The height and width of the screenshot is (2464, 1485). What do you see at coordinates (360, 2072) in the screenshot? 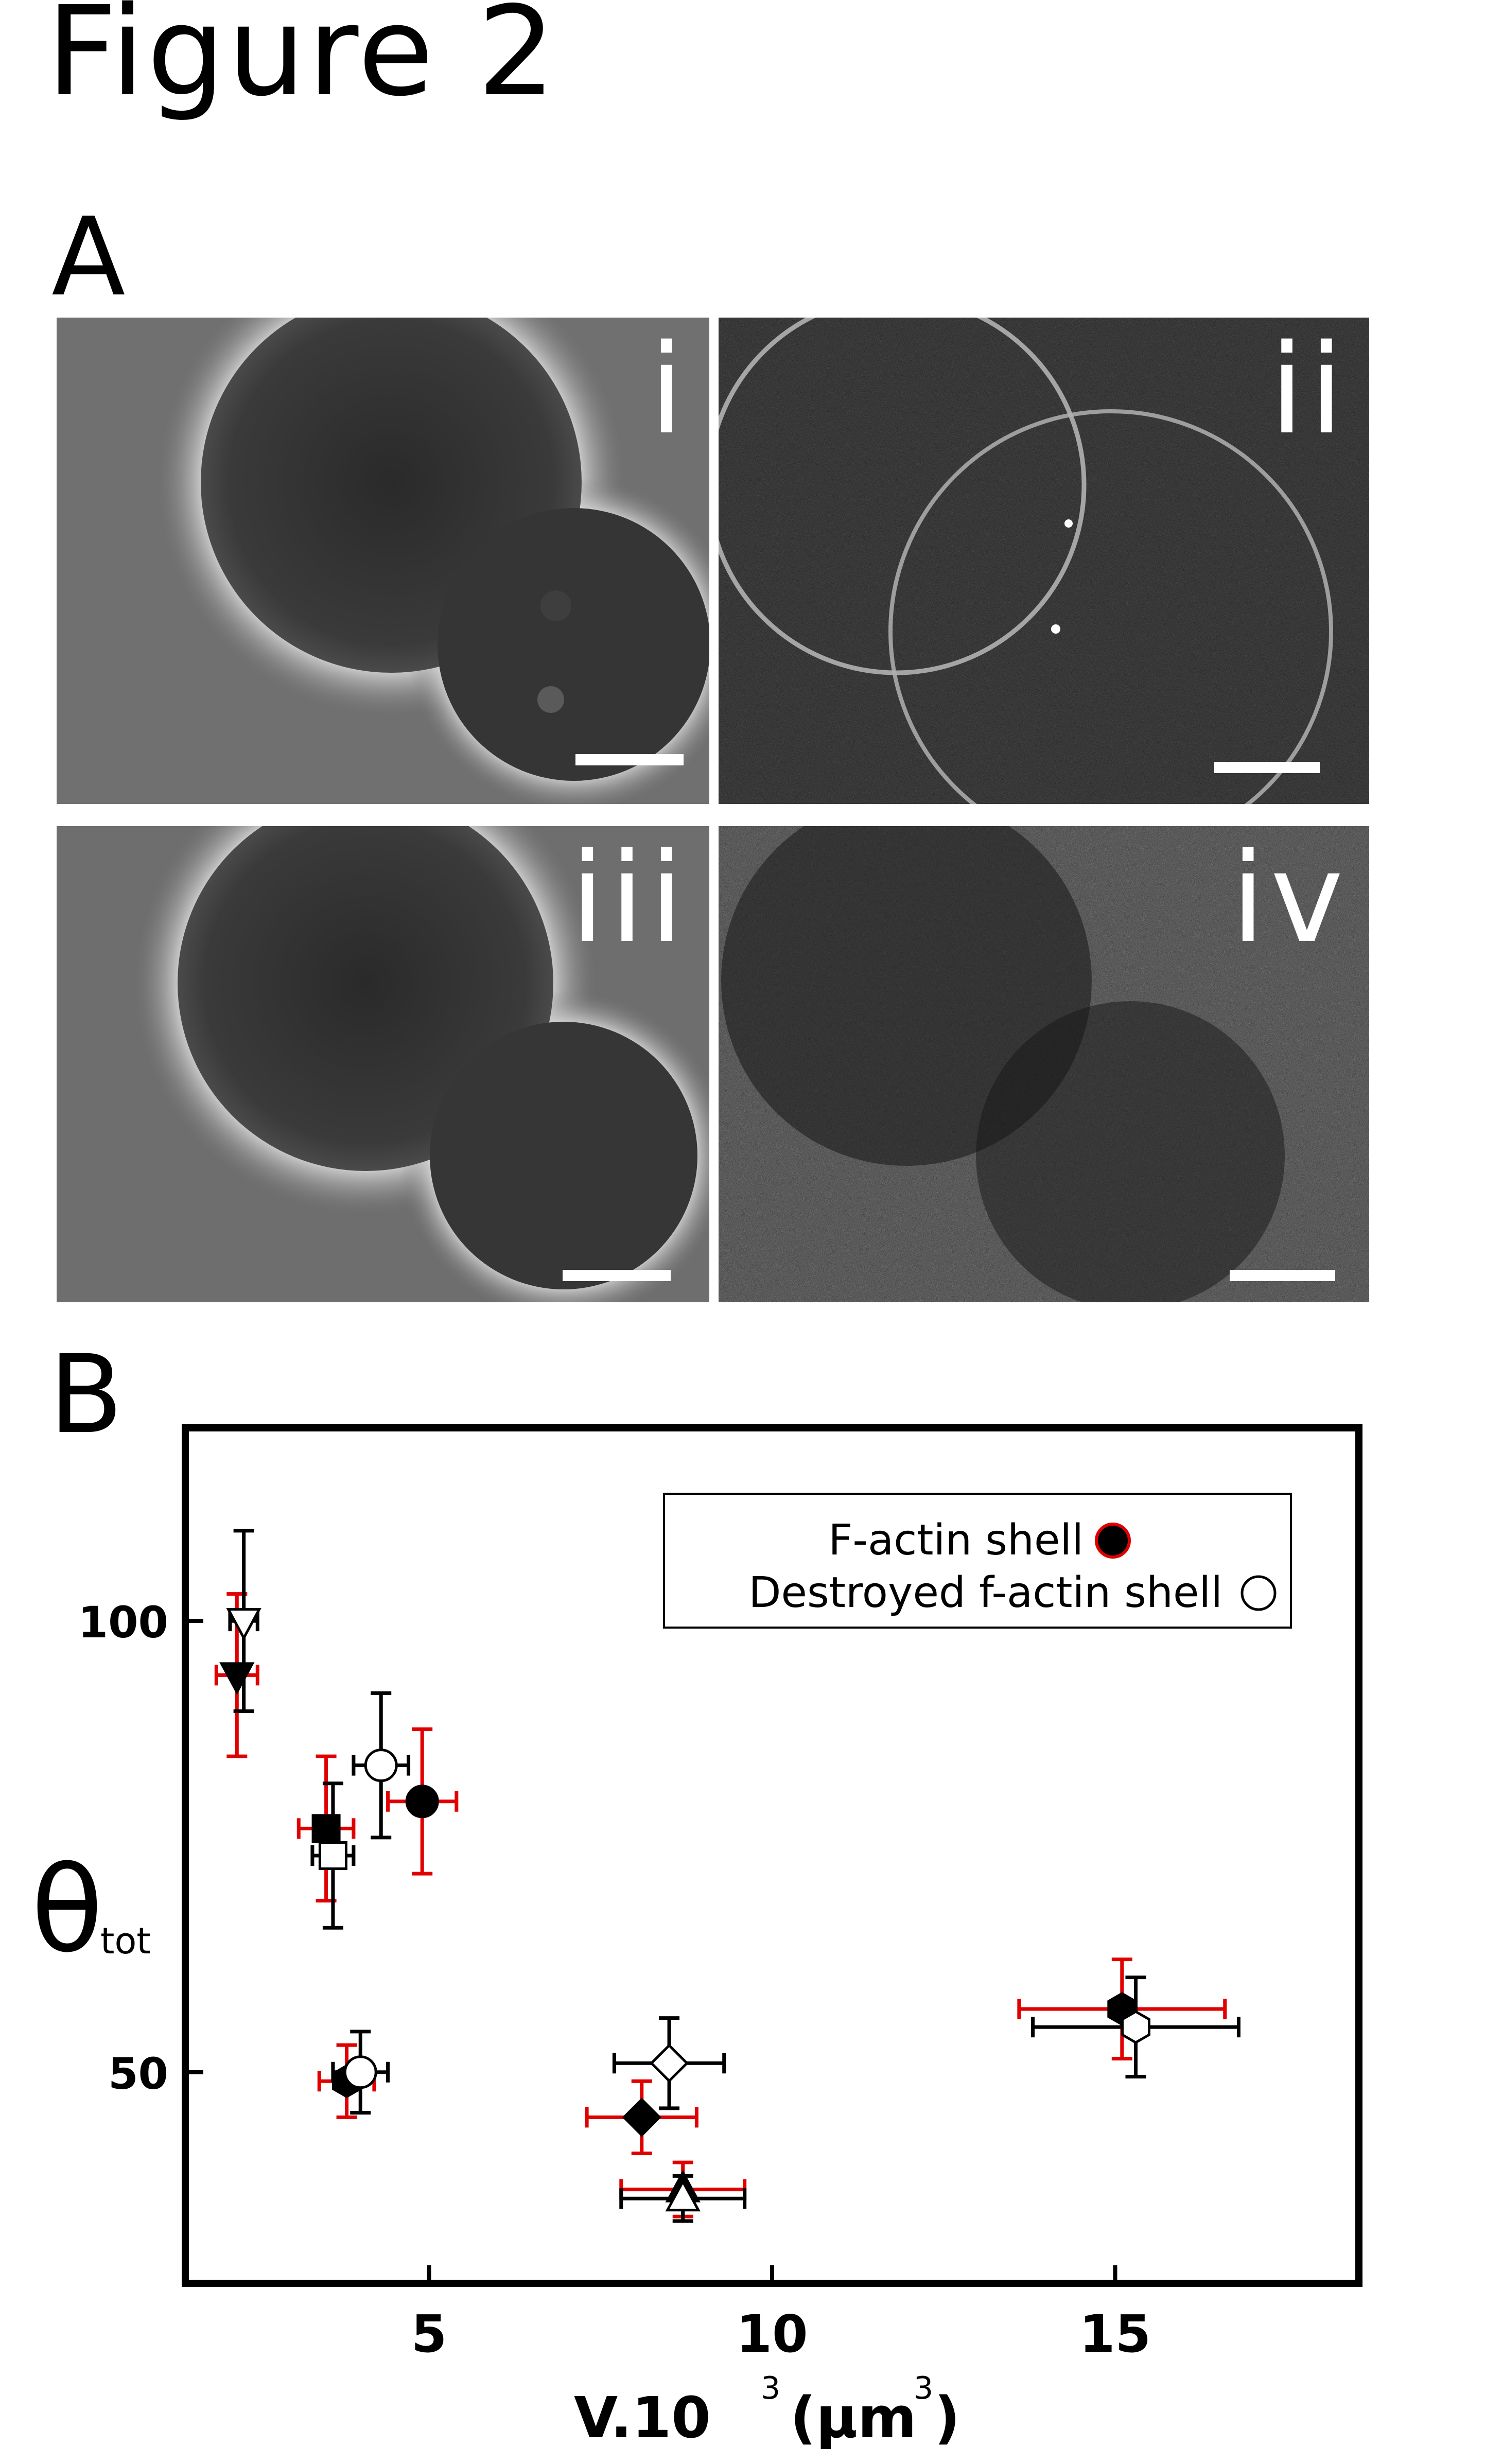
I see `series1-point3-marker` at bounding box center [360, 2072].